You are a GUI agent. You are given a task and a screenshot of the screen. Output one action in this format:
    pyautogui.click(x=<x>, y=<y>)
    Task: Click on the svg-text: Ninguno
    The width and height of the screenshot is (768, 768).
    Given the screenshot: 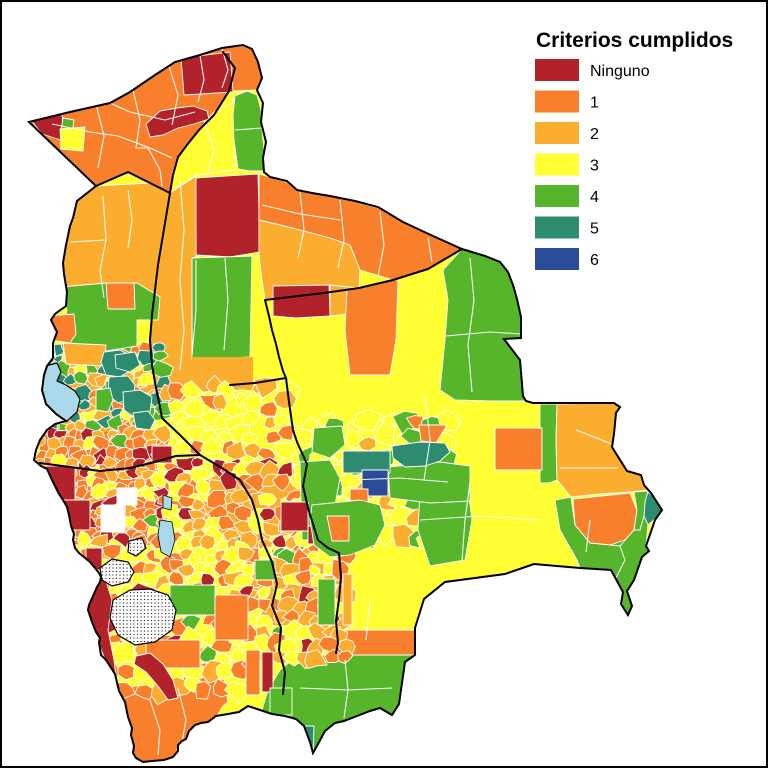 What is the action you would take?
    pyautogui.click(x=620, y=71)
    